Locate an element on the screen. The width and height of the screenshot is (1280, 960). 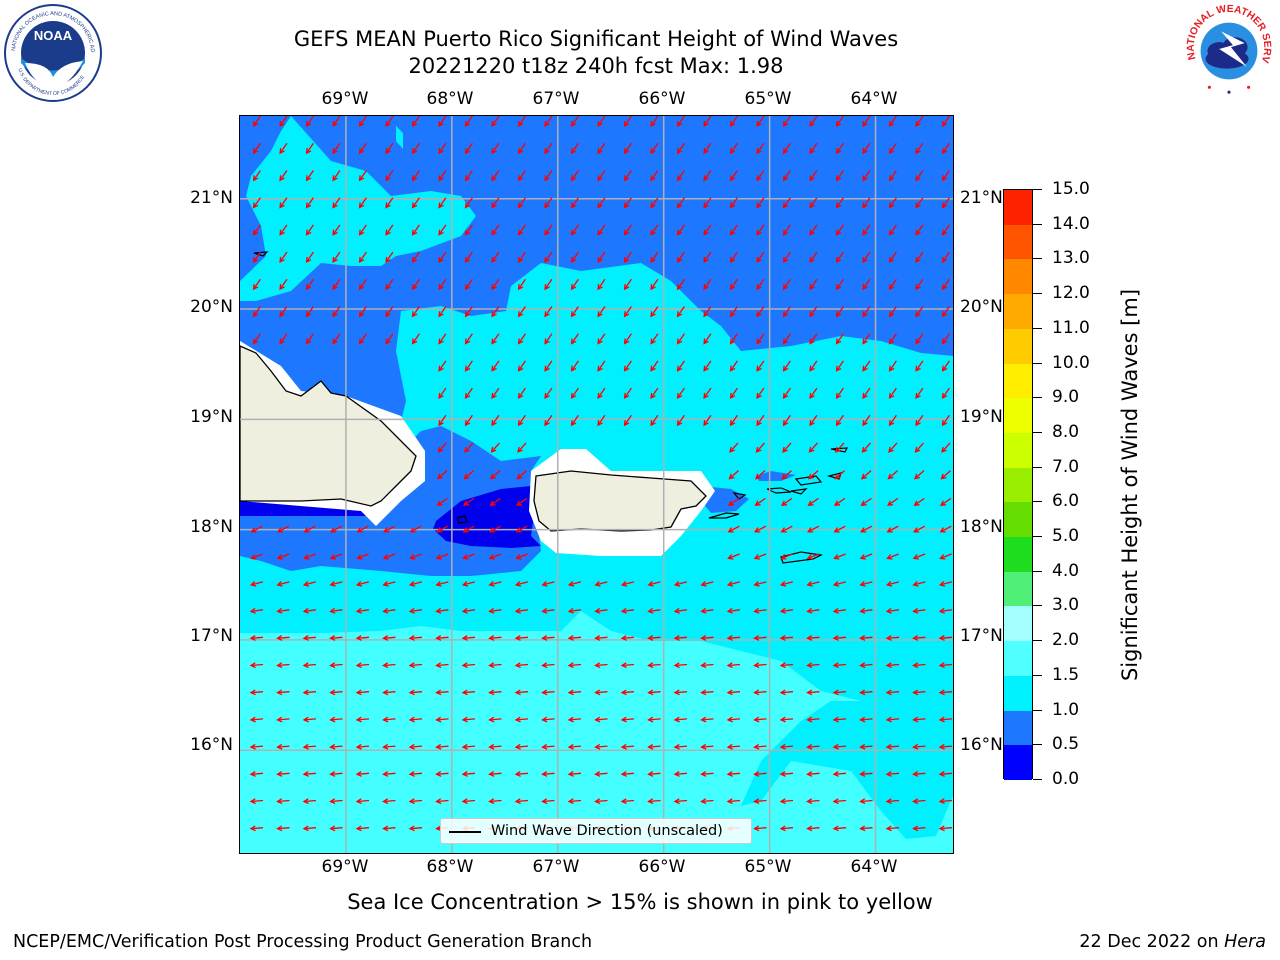
footer-date-text: 22 Dec 2022 on is located at coordinates (1152, 942).